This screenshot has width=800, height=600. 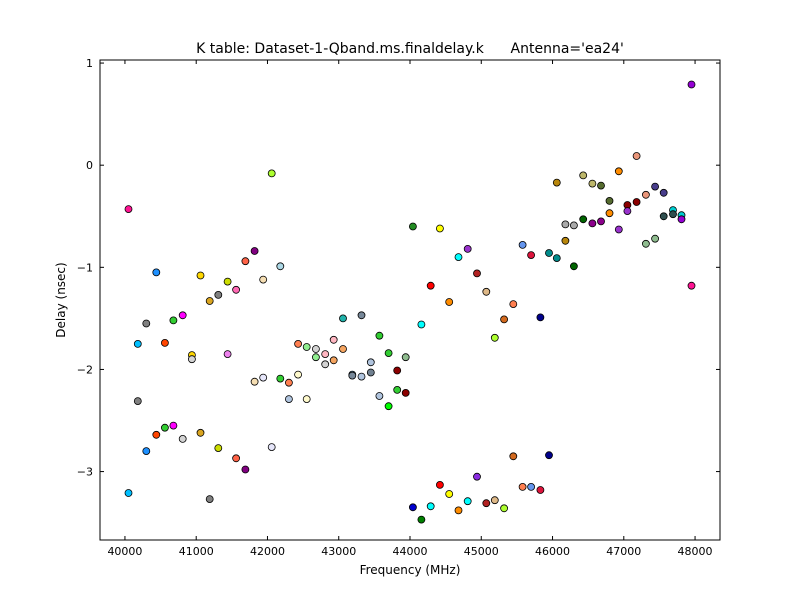 What do you see at coordinates (85, 472) in the screenshot?
I see `y-tick-label: −3` at bounding box center [85, 472].